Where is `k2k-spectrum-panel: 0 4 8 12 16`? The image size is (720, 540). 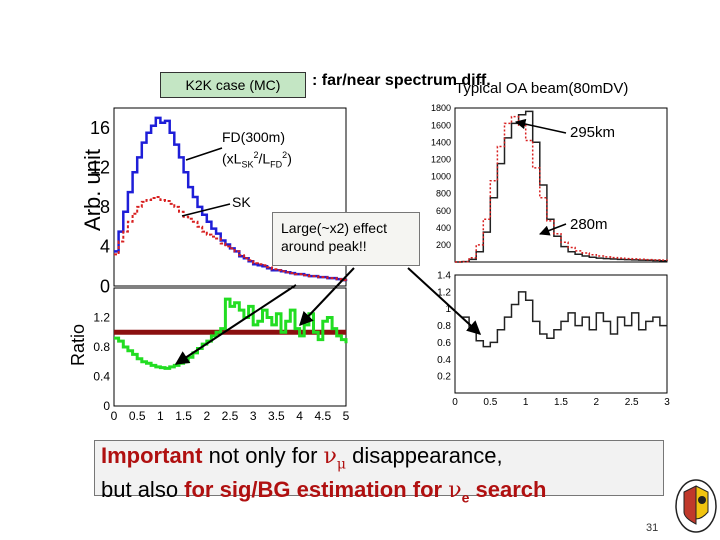 k2k-spectrum-panel: 0 4 8 12 16 is located at coordinates (219, 201).